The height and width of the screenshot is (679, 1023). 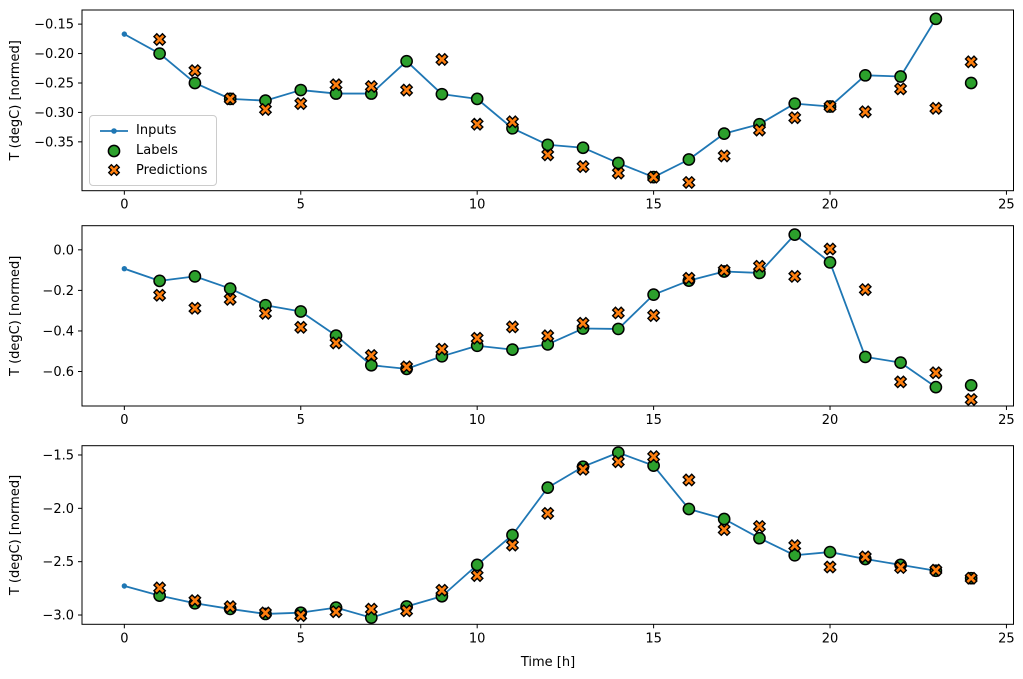 I want to click on legend-label-inputs: Inputs, so click(x=156, y=131).